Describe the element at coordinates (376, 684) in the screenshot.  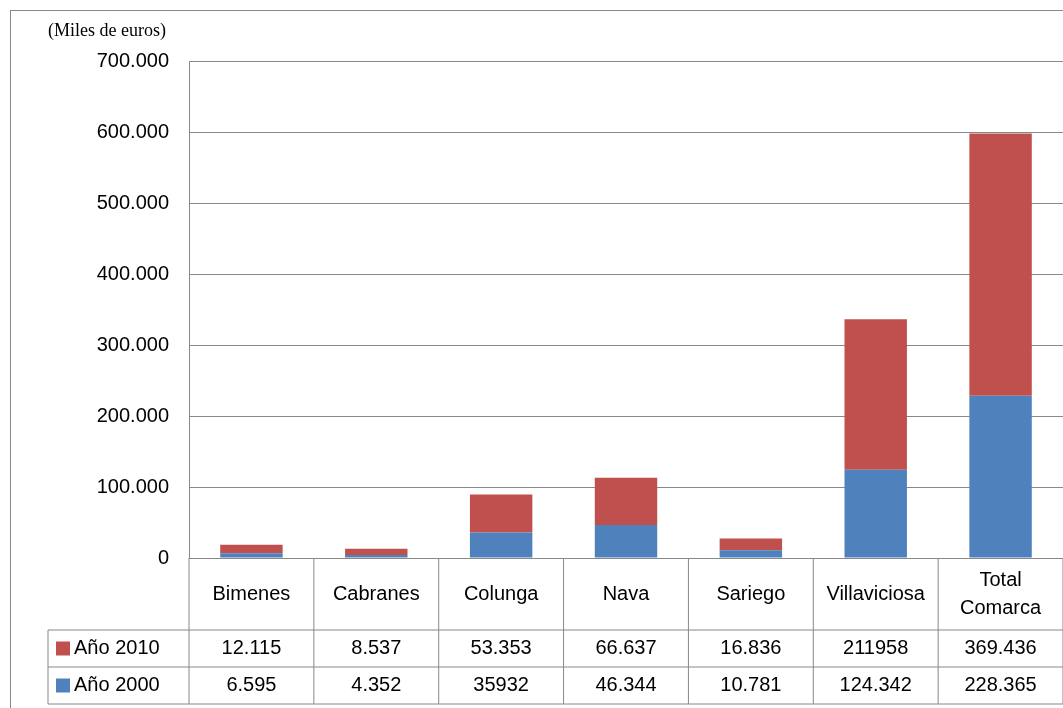
I see `data-label: 4.352` at that location.